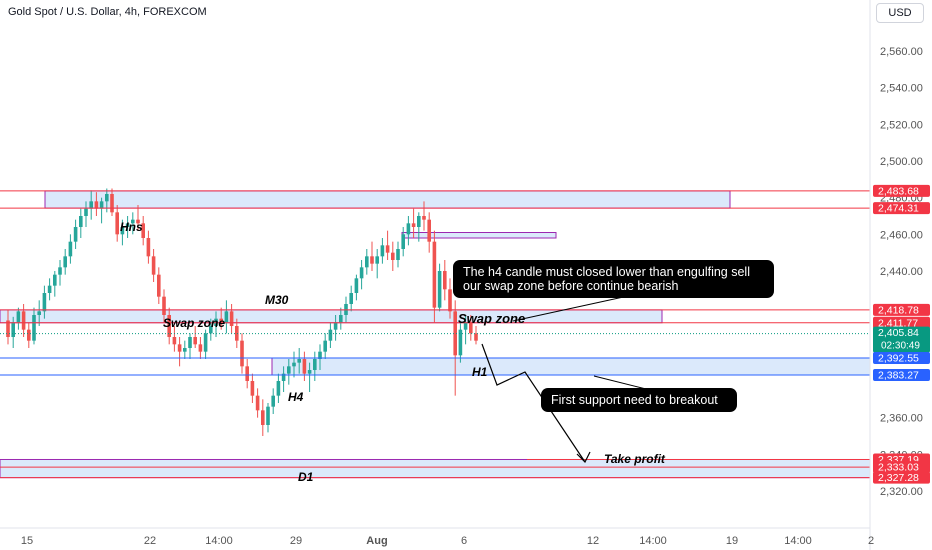 Image resolution: width=932 pixels, height=550 pixels. What do you see at coordinates (435, 468) in the screenshot?
I see `zone-d1` at bounding box center [435, 468].